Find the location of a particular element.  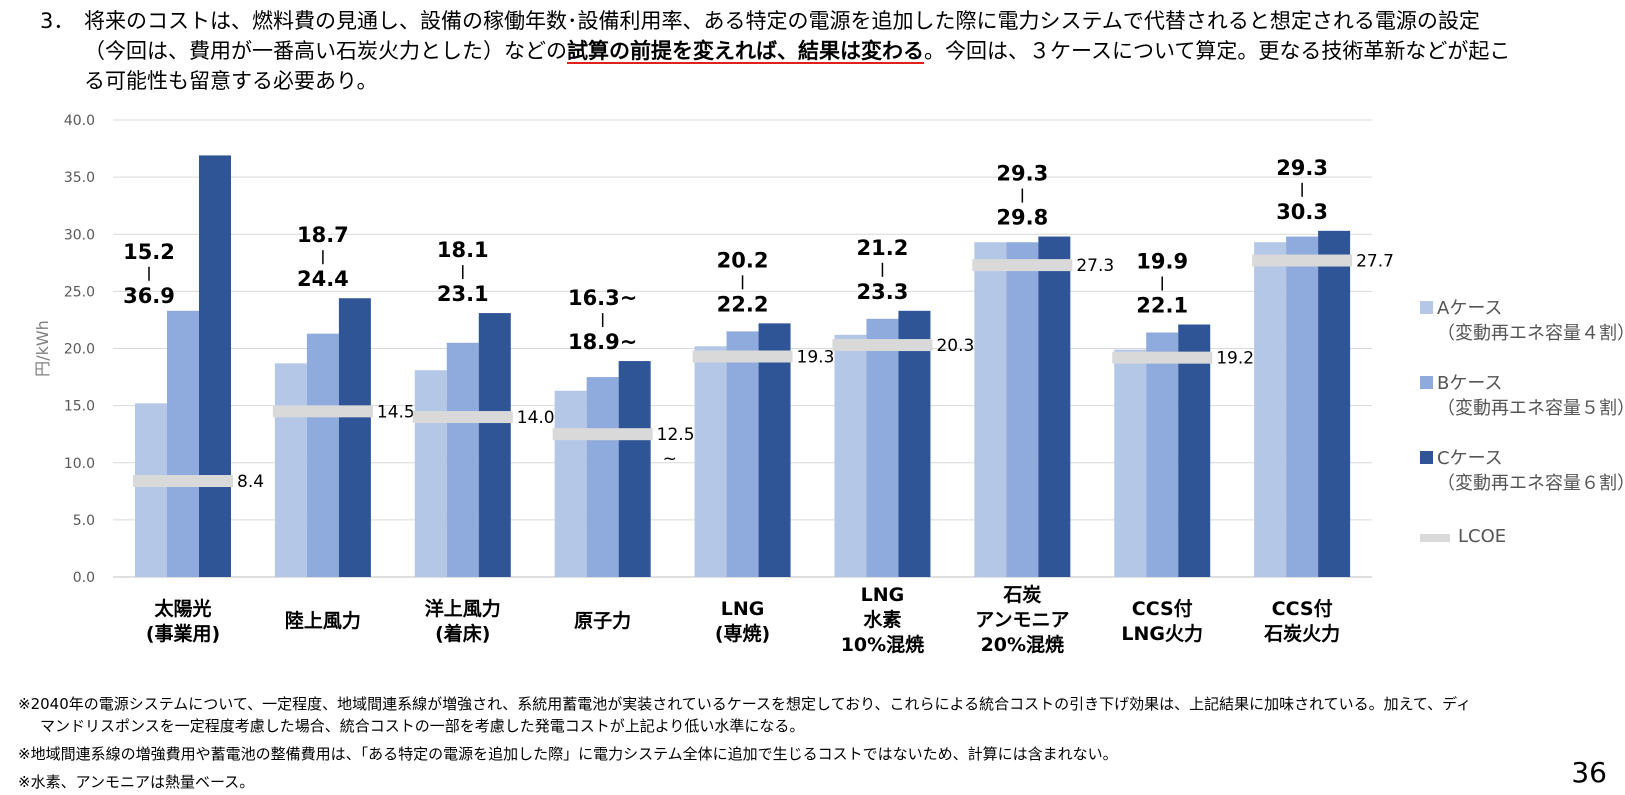

y-tick-label: 15.0 is located at coordinates (79, 407).